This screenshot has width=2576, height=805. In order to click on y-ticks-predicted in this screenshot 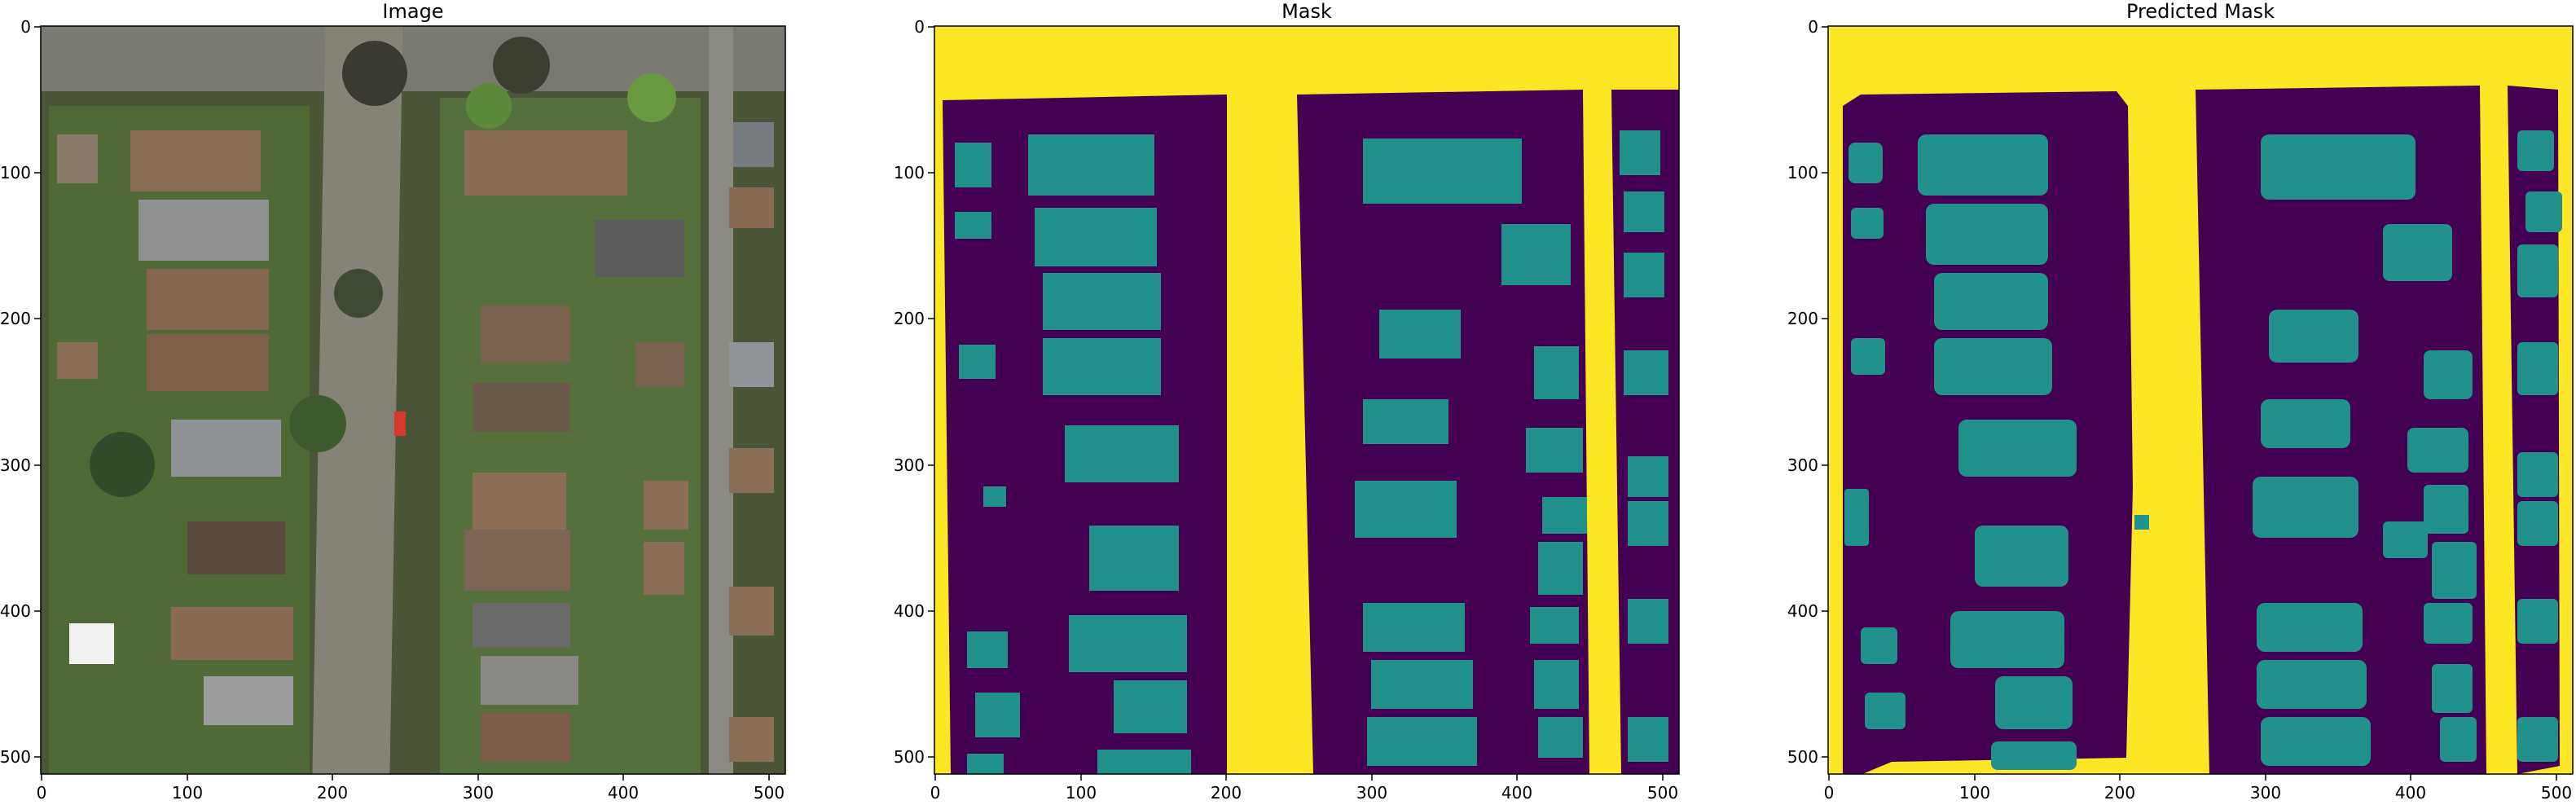, I will do `click(1825, 392)`.